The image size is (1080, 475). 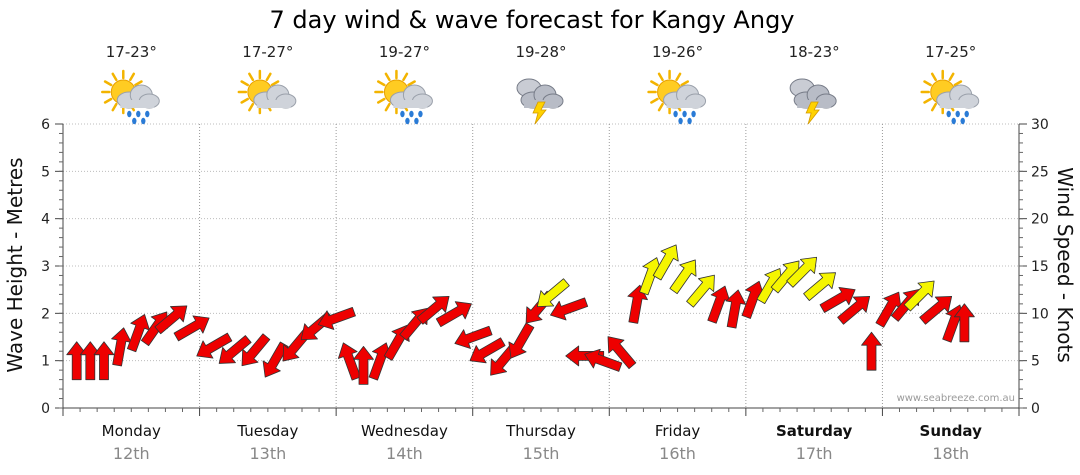 I want to click on temperature-range: 18-23°, so click(x=814, y=52).